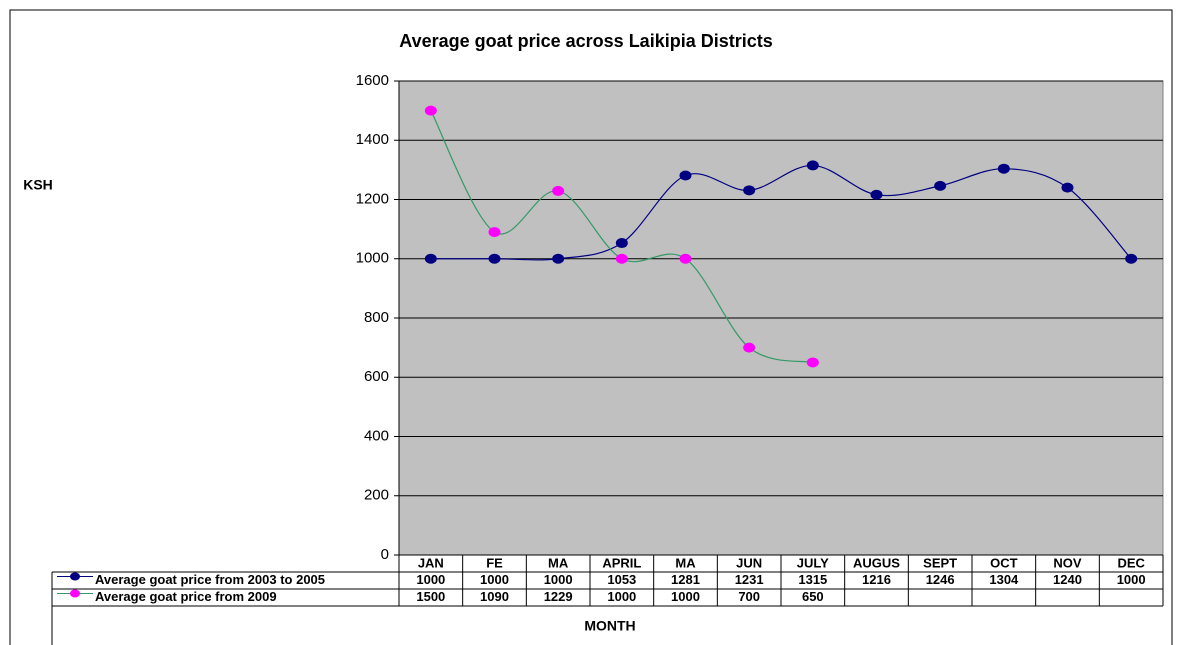 This screenshot has width=1184, height=645. Describe the element at coordinates (813, 596) in the screenshot. I see `table-value: 650` at that location.